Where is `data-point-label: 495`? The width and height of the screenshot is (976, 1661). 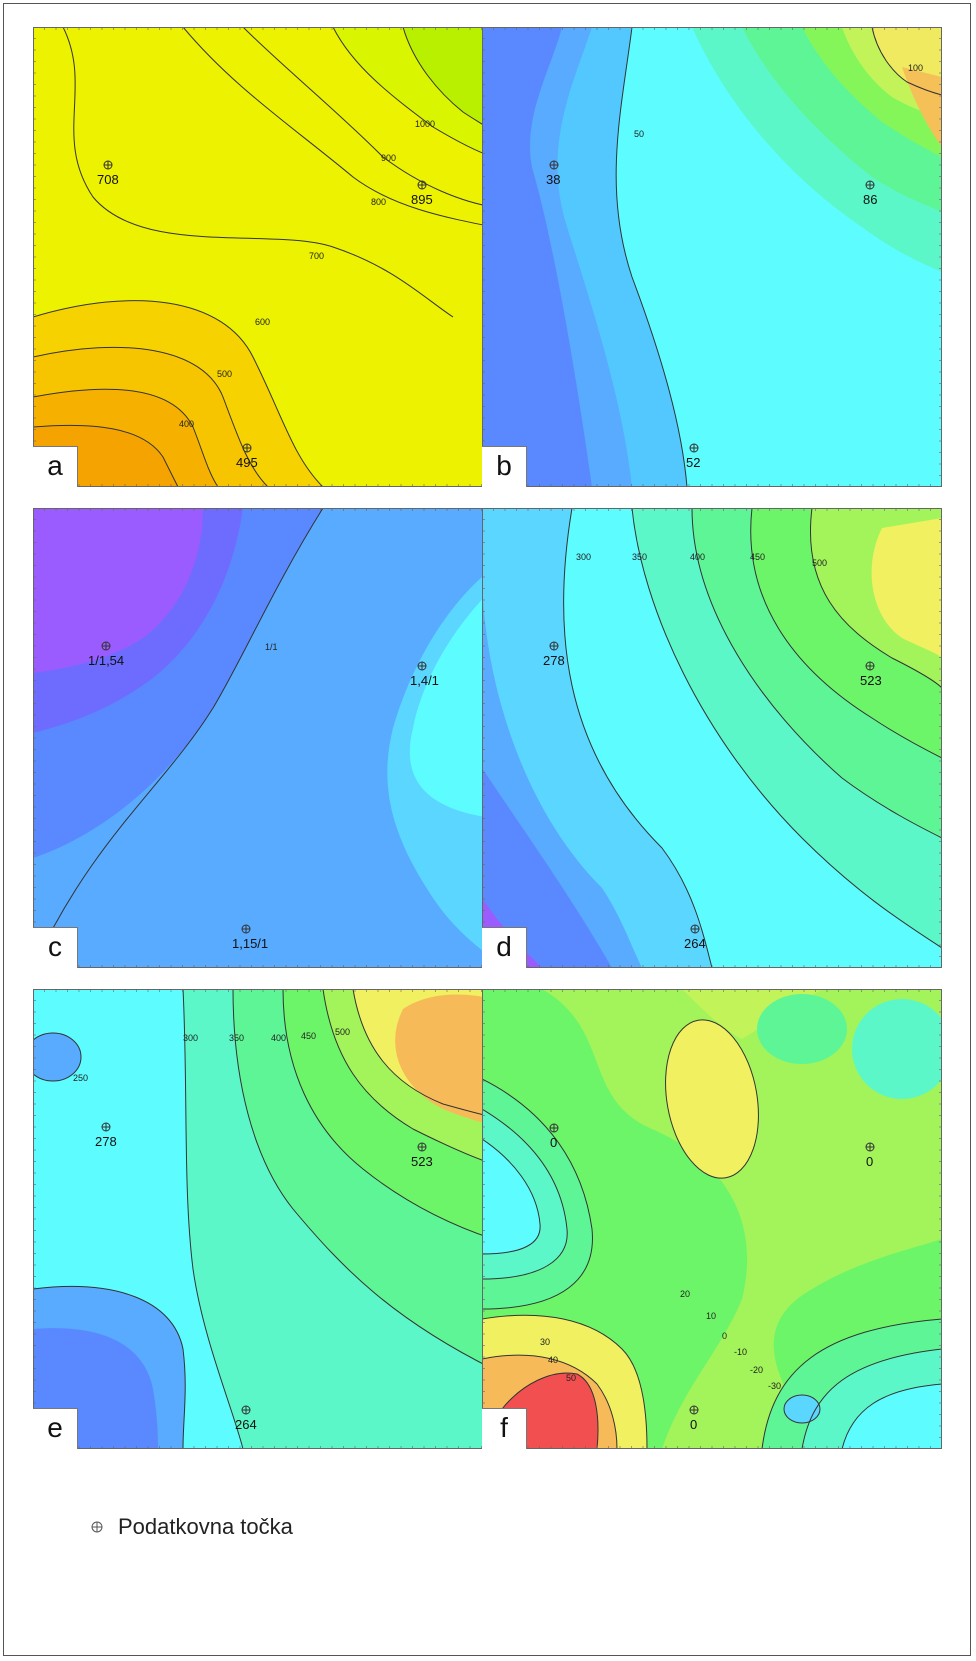
data-point-label: 495 is located at coordinates (247, 462).